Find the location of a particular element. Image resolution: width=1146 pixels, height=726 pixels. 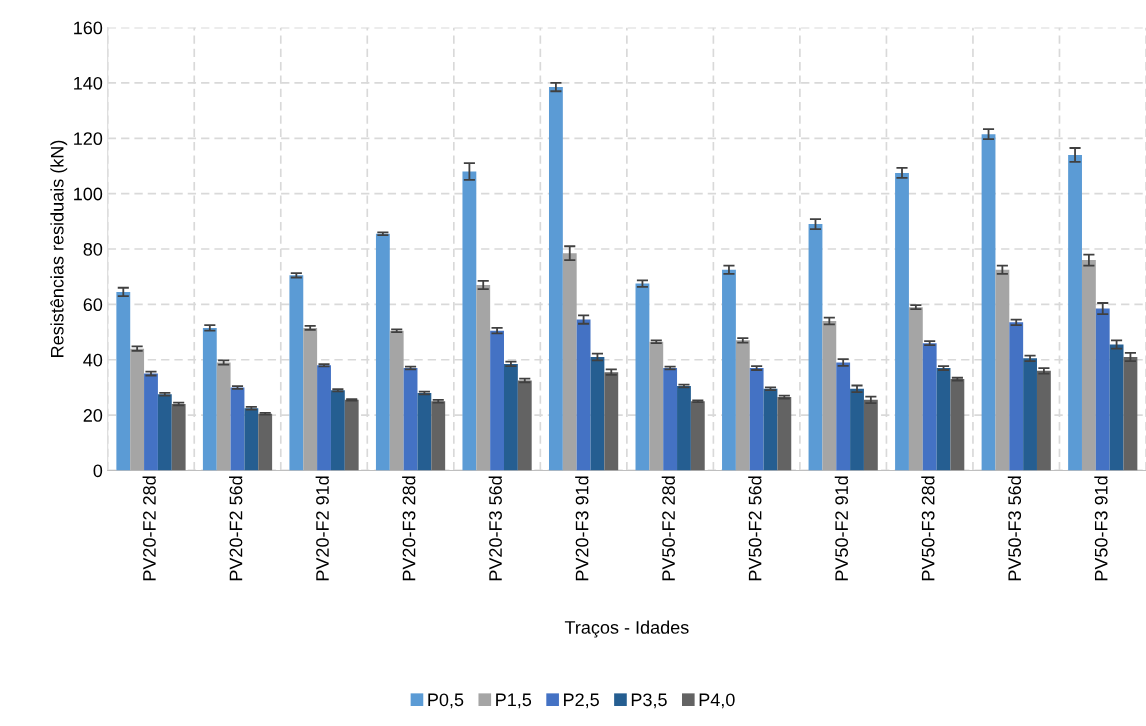

x-tick-label: PV20-F2 56d is located at coordinates (236, 528).